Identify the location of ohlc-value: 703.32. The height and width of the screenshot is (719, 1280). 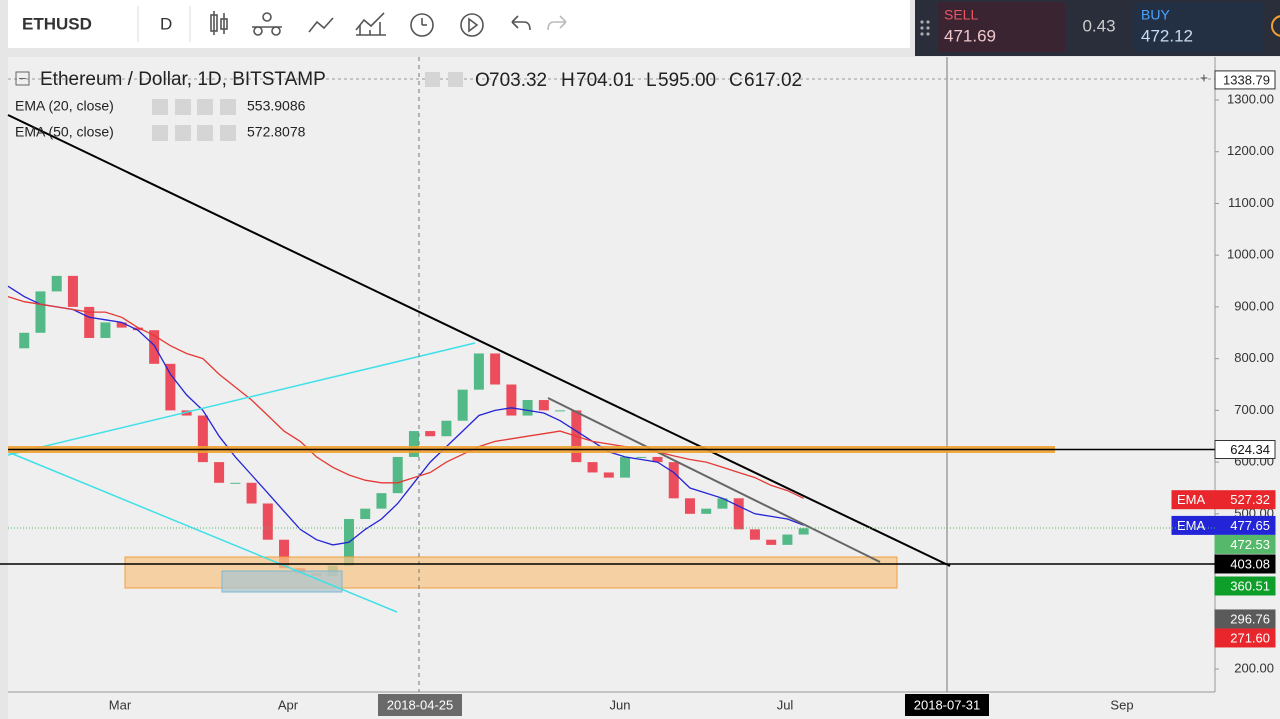
(518, 80).